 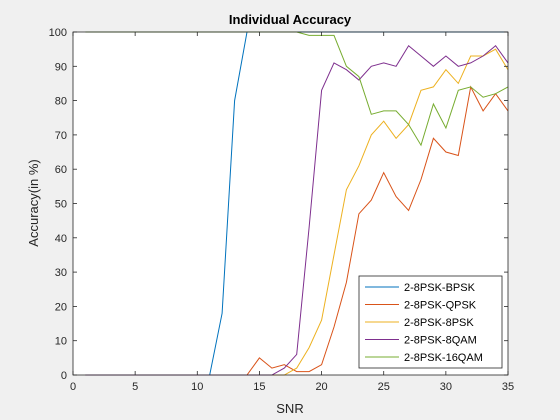 What do you see at coordinates (33, 202) in the screenshot?
I see `y-axis-title: Accuracy(in %)` at bounding box center [33, 202].